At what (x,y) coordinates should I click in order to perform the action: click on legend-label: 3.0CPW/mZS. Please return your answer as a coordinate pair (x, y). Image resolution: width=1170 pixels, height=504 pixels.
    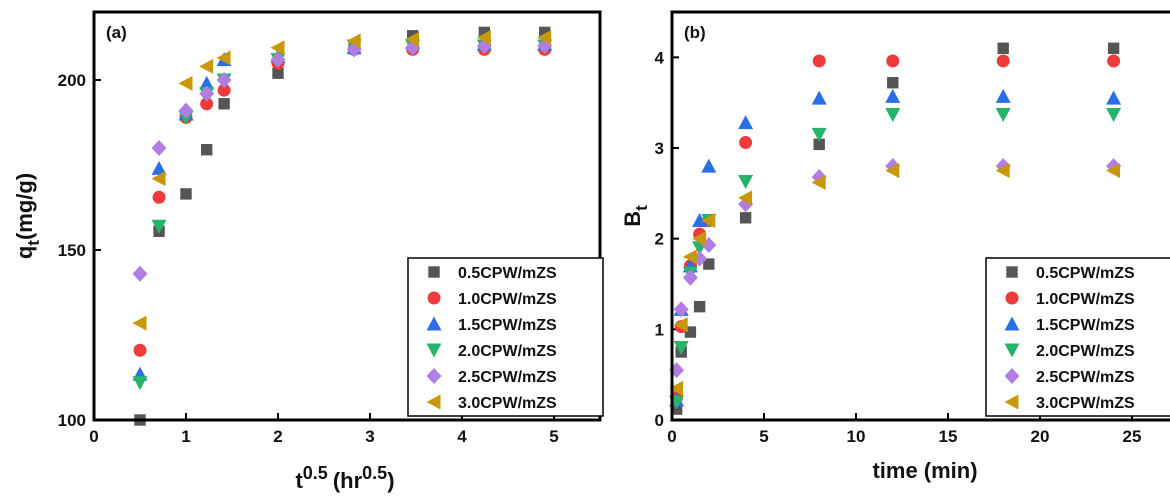
    Looking at the image, I should click on (507, 403).